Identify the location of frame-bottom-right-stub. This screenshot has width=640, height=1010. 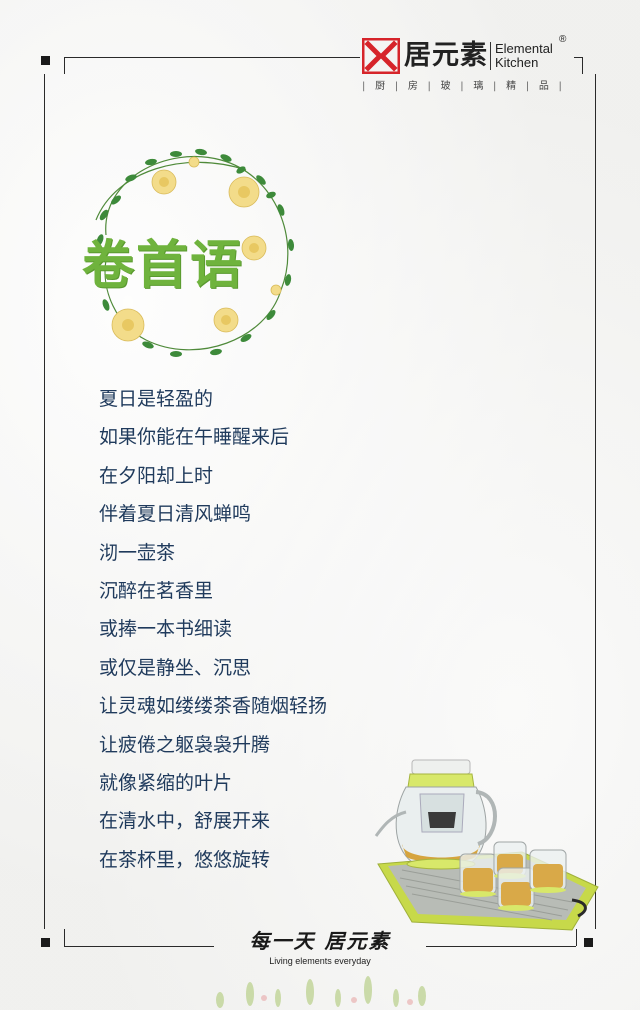
(576, 937).